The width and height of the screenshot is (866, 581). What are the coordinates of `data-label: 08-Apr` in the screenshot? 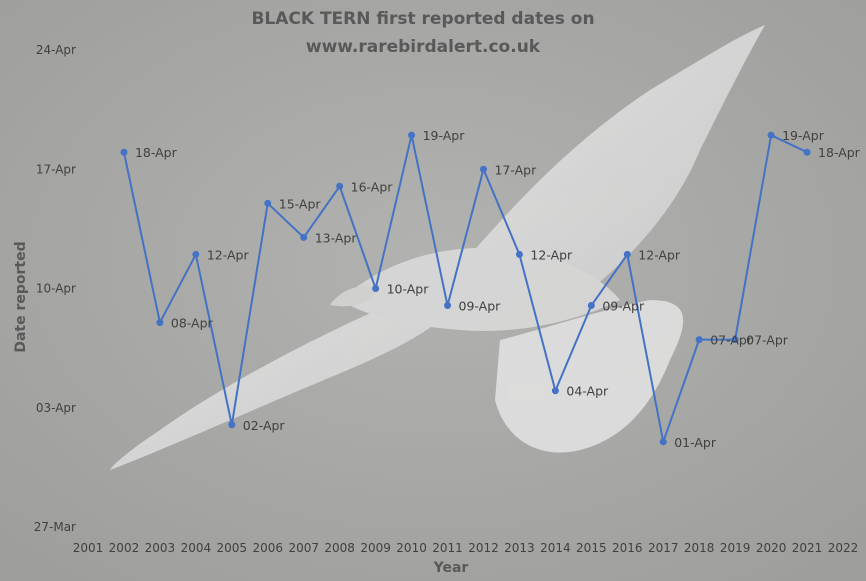 It's located at (192, 323).